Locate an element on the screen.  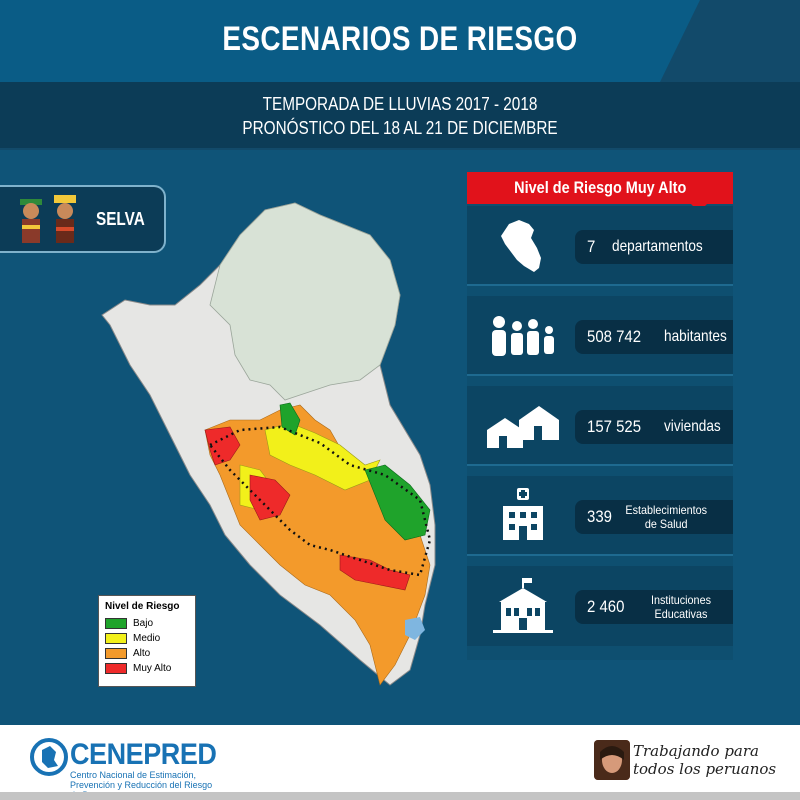
stats-panel-title: Nivel de Riesgo Muy Alto is located at coordinates (600, 187).